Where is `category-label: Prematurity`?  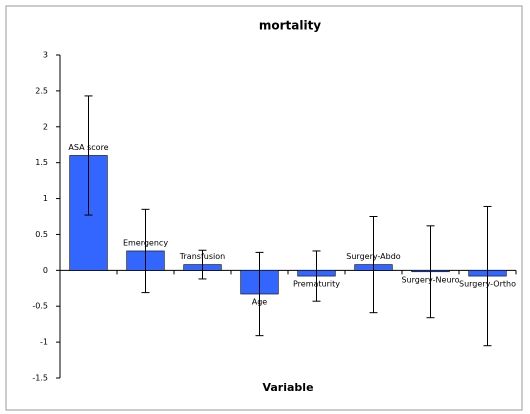
category-label: Prematurity is located at coordinates (316, 284).